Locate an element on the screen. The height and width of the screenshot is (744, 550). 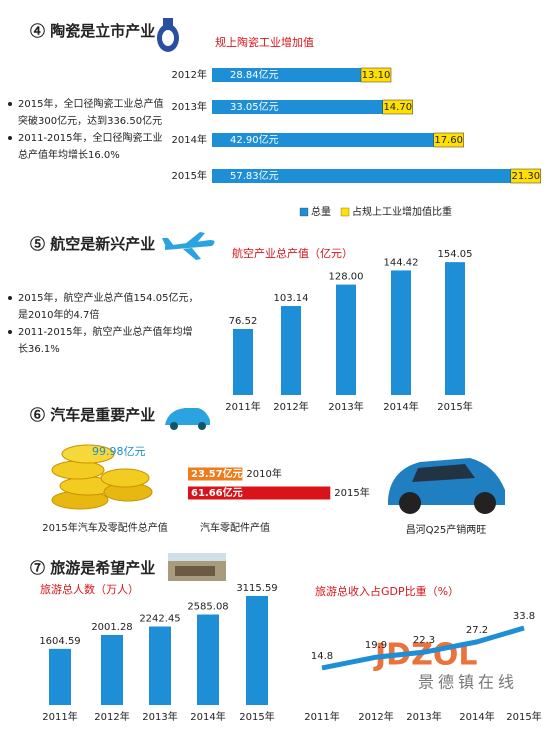
line is located at coordinates (423, 648).